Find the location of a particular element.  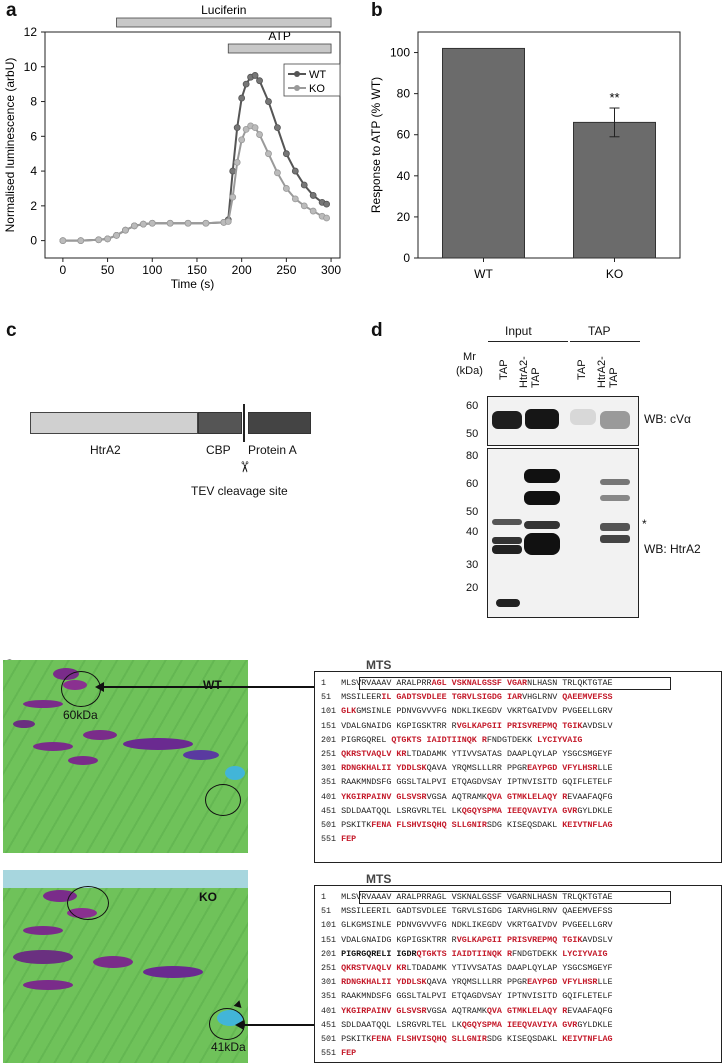

sequence-segment: 1 is located at coordinates (331, 683).